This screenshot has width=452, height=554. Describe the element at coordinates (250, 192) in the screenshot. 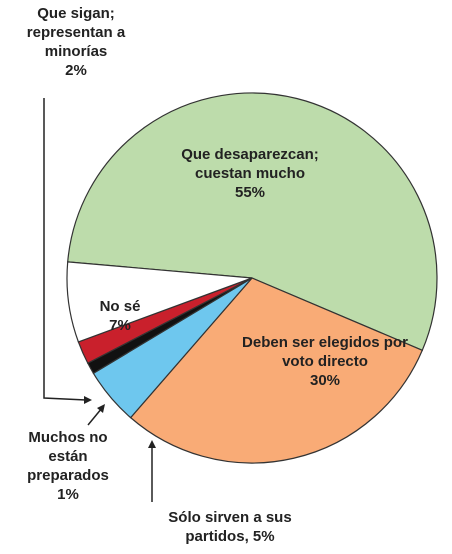

I see `slice-value: 55%` at that location.